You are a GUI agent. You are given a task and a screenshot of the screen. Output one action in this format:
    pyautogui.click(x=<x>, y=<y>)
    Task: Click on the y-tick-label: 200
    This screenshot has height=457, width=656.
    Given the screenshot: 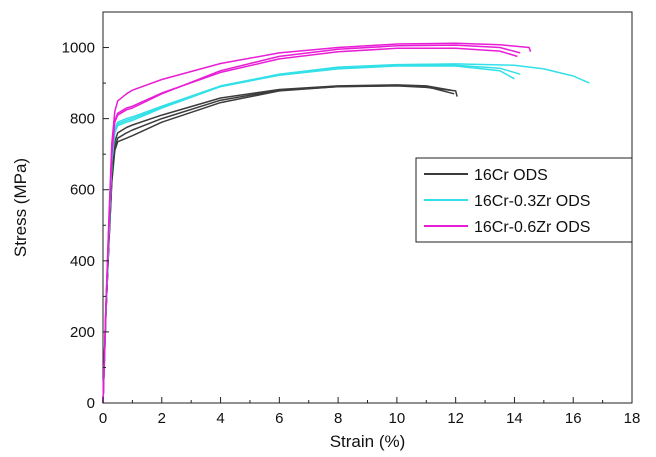 What is the action you would take?
    pyautogui.click(x=82, y=332)
    